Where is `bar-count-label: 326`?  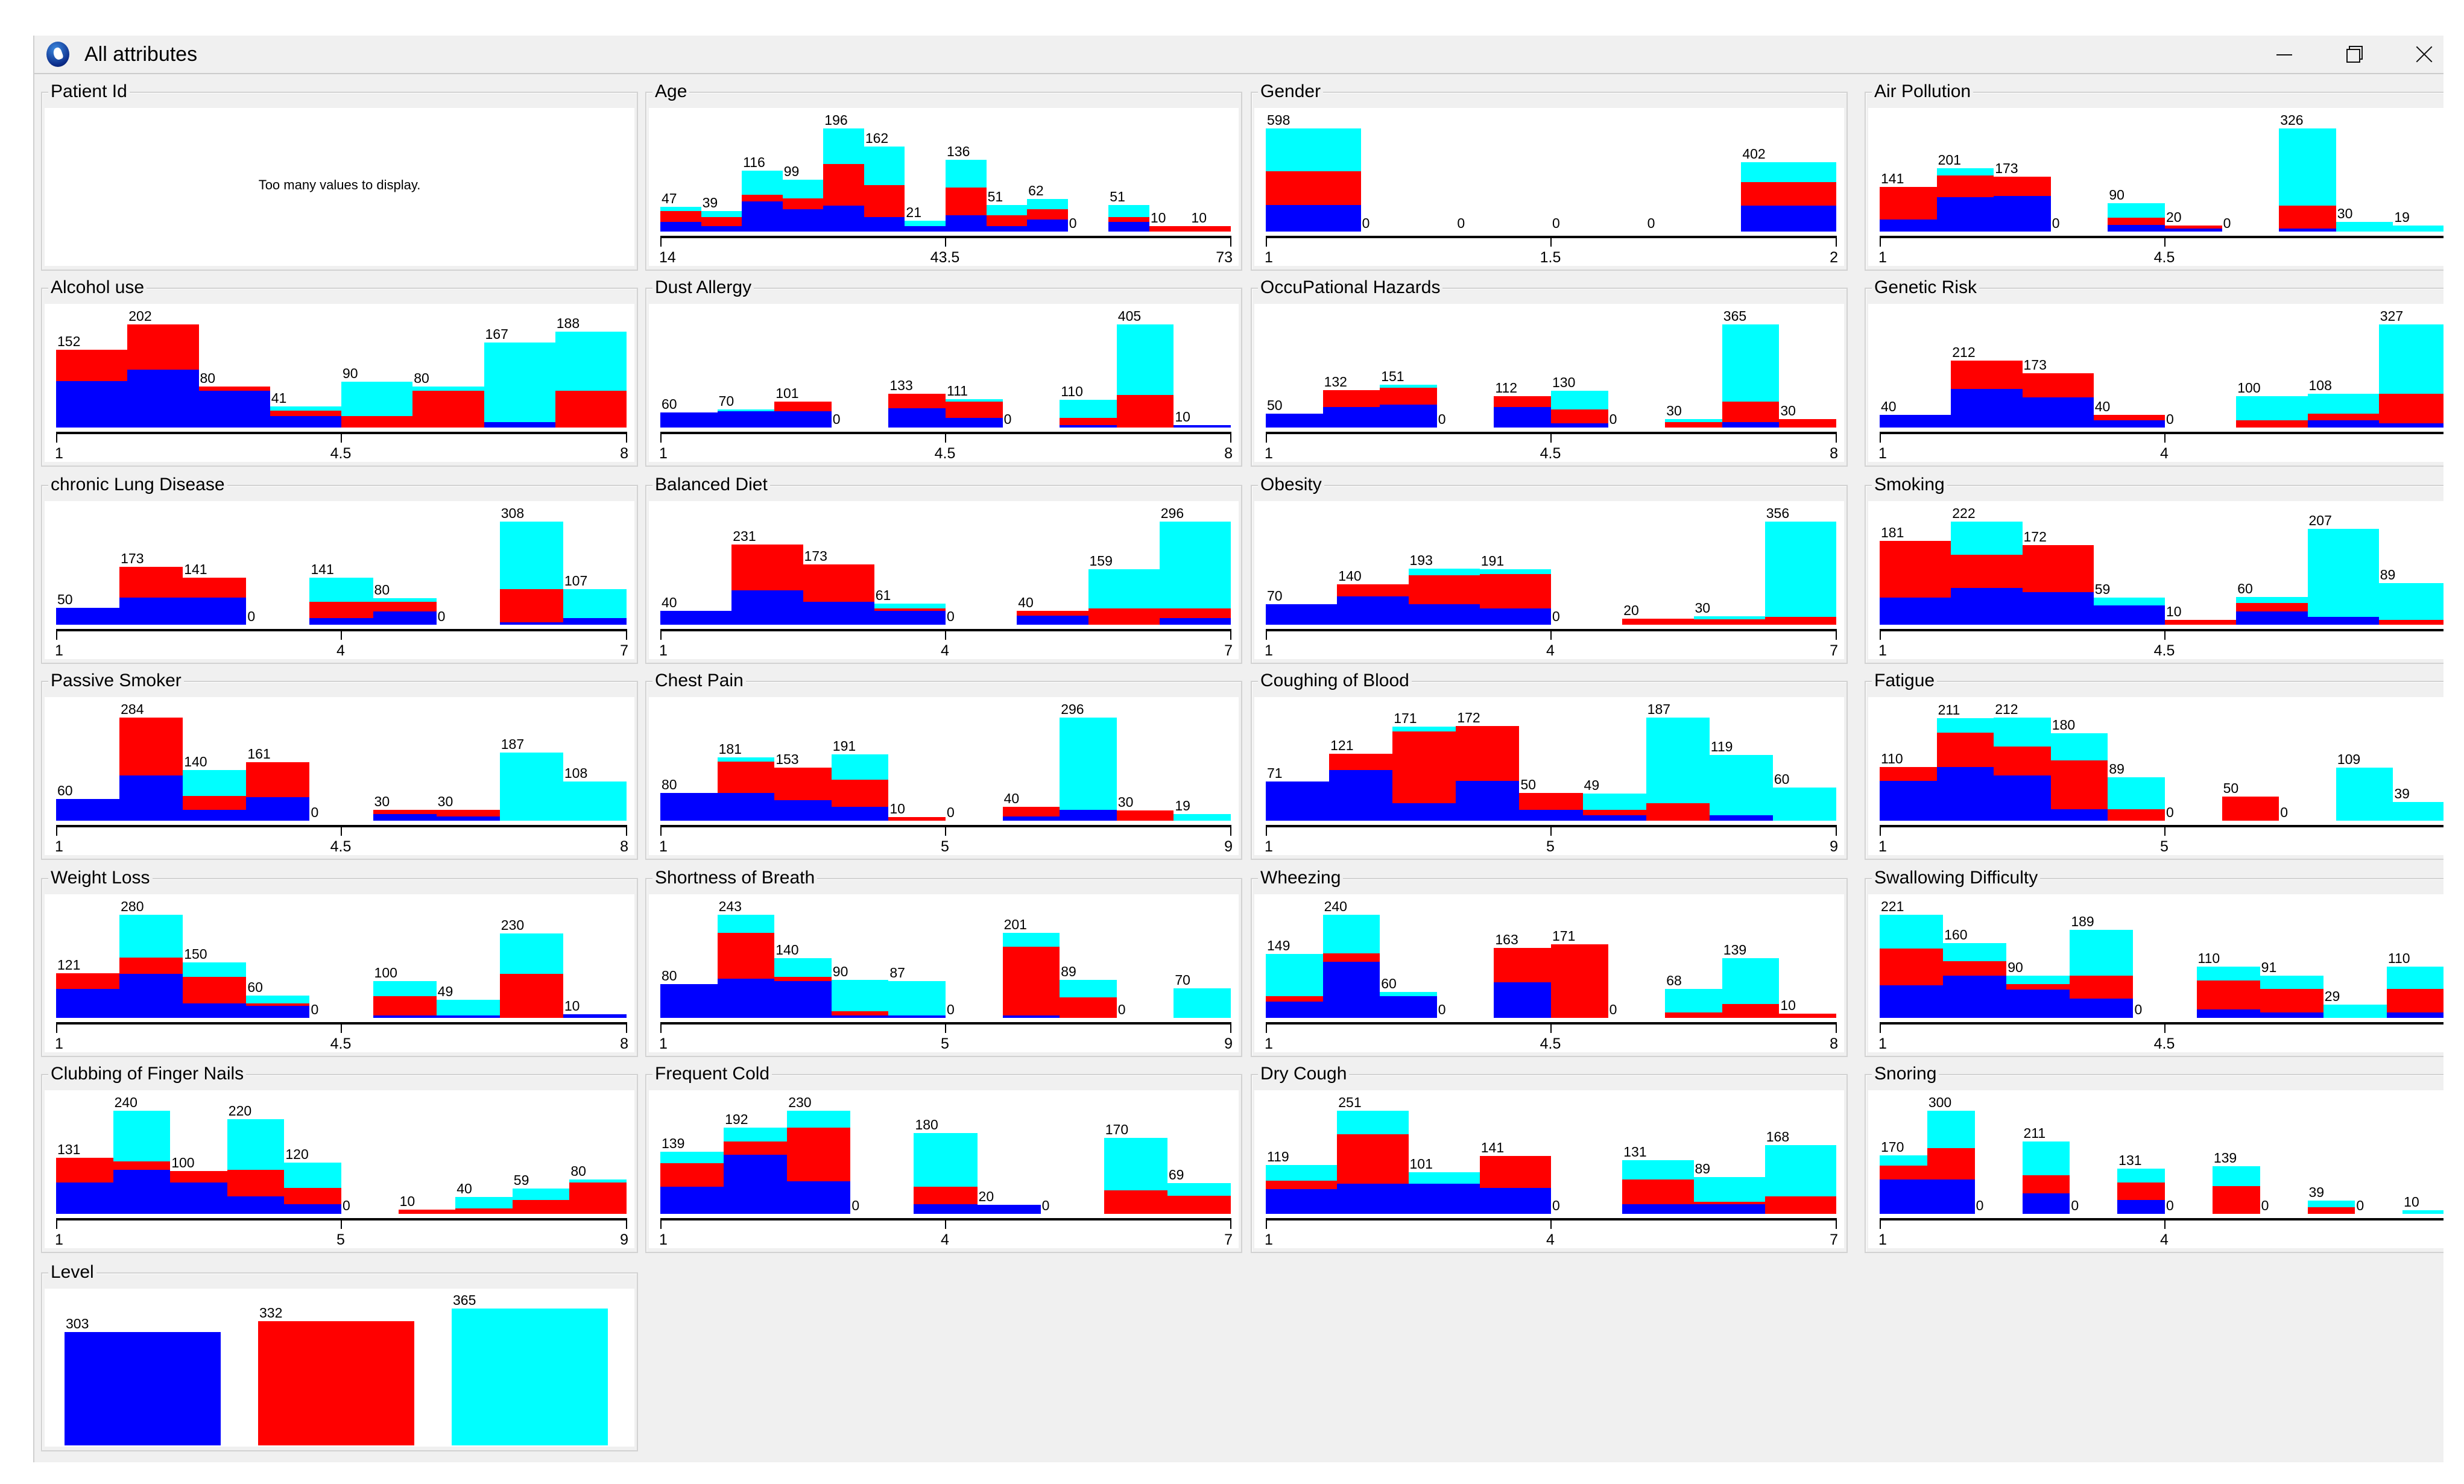
bar-count-label: 326 is located at coordinates (2292, 120).